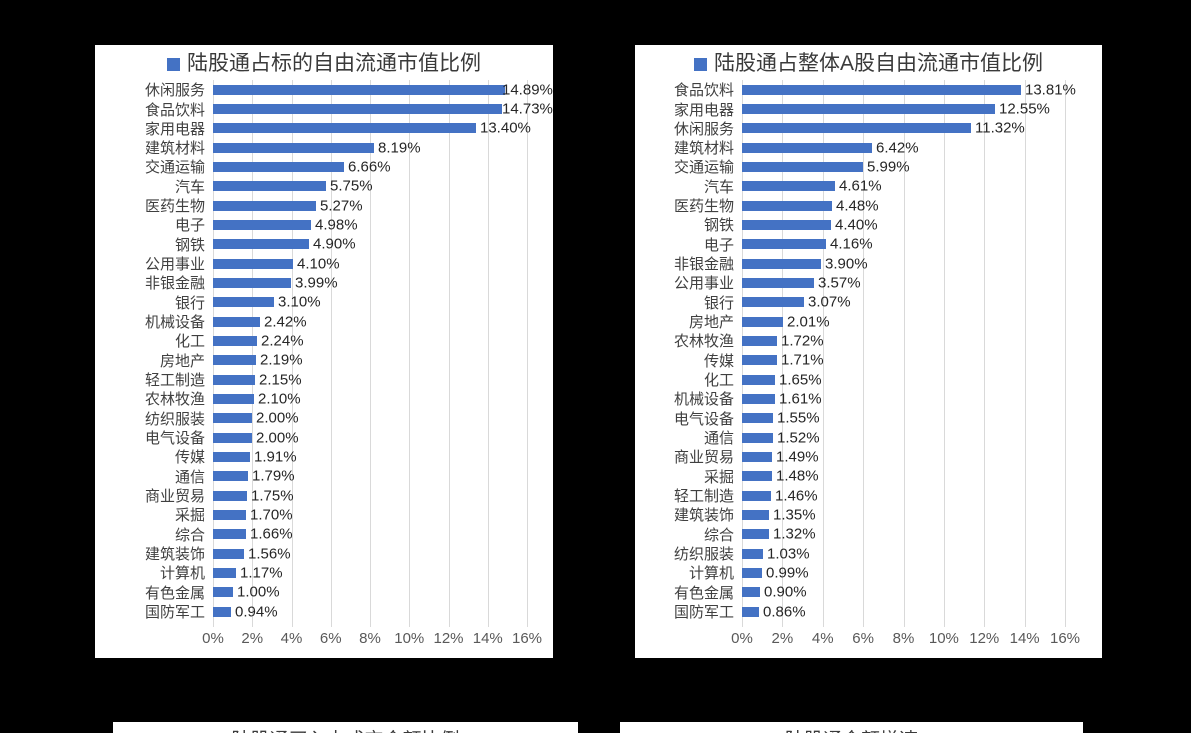 This screenshot has height=733, width=1191. I want to click on bar-row: 轻工制造 2.15%, so click(324, 379).